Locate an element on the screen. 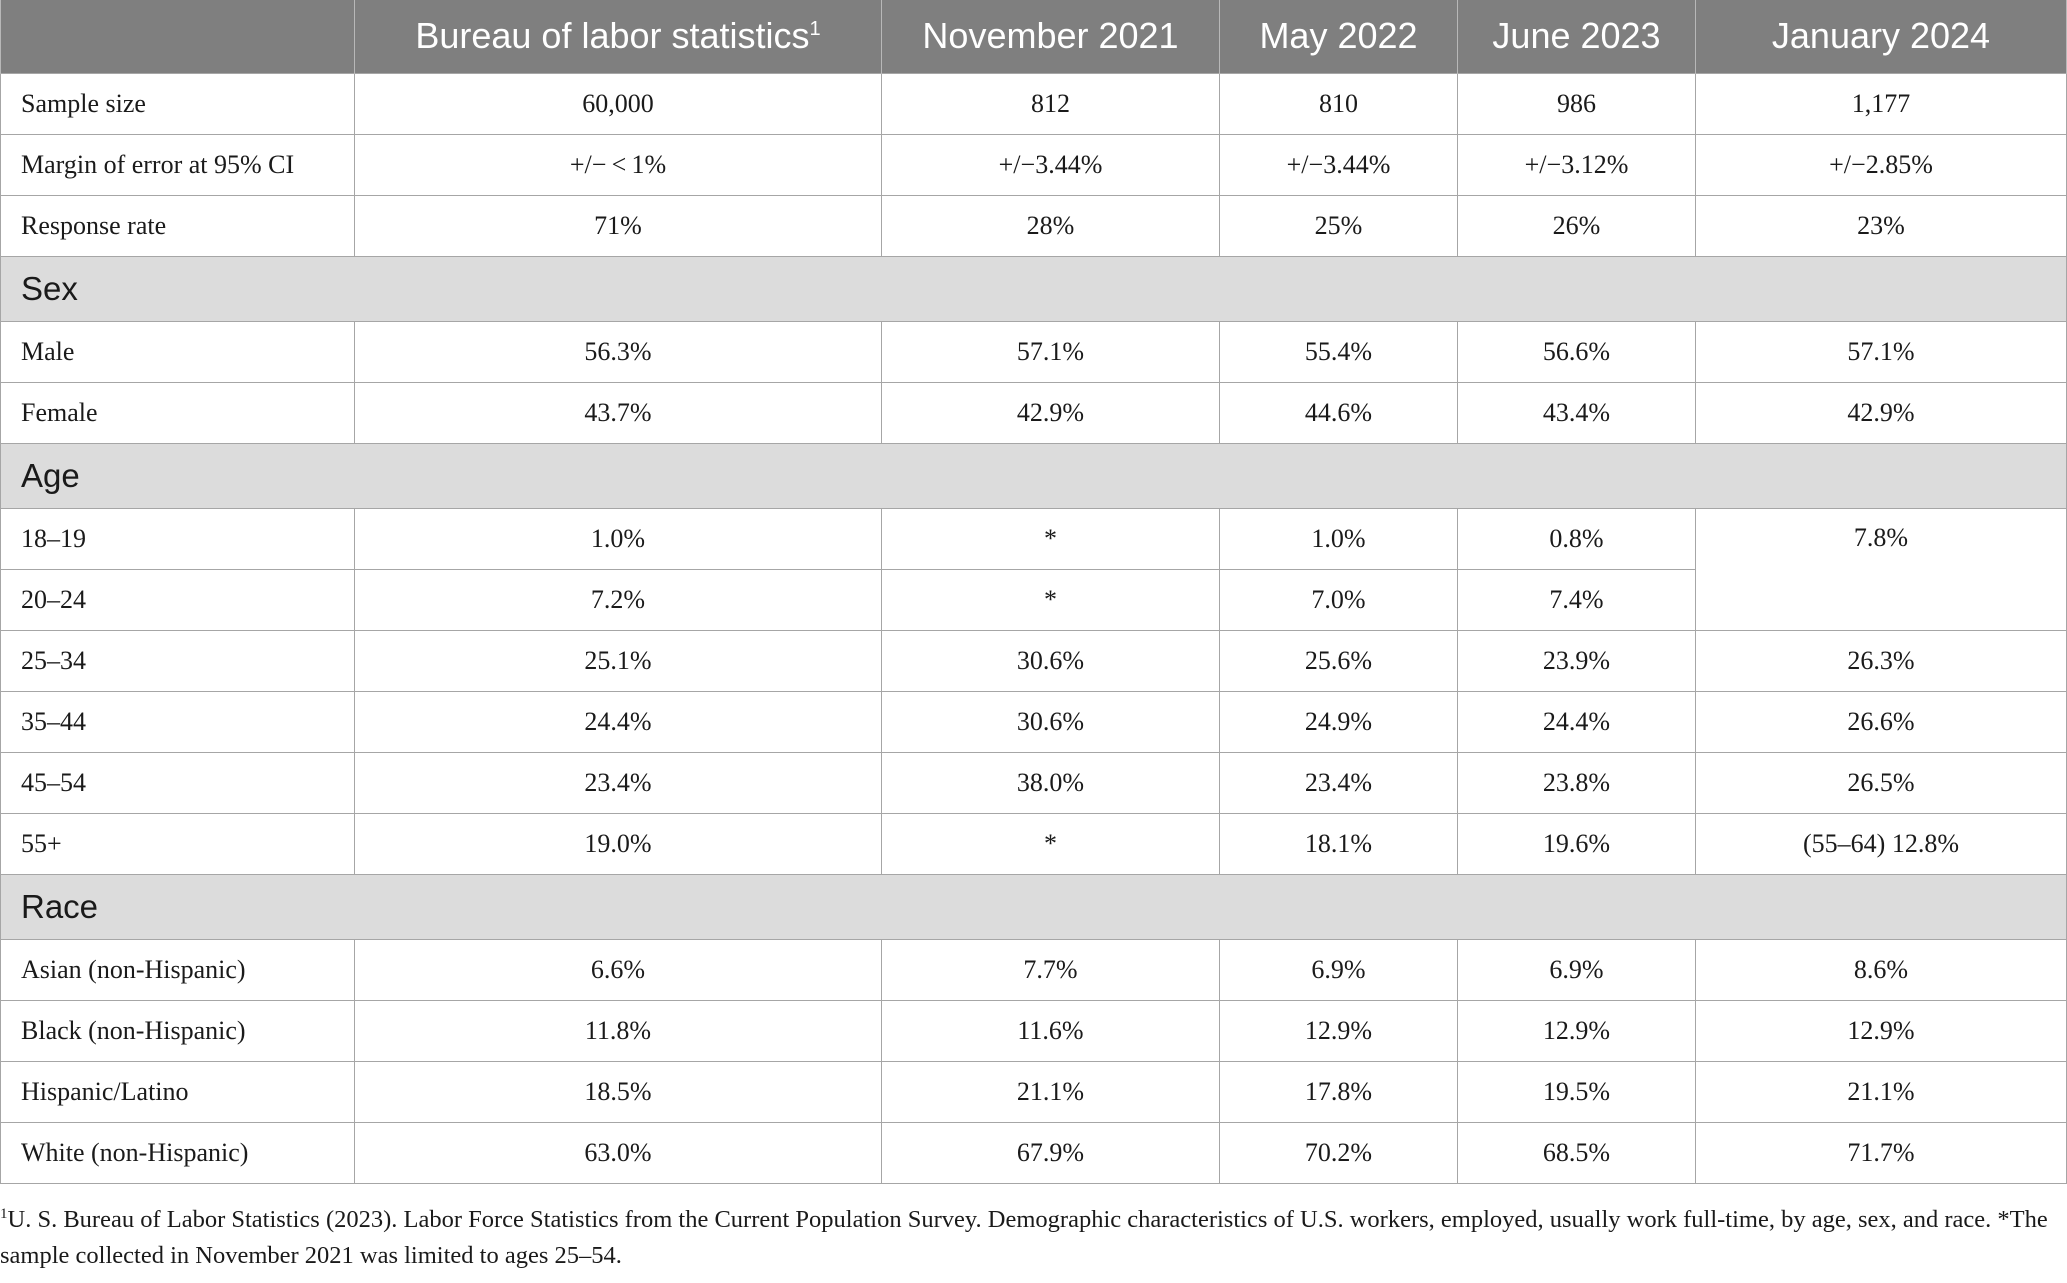  header-cell-jan2024: January 2024 is located at coordinates (1881, 36).